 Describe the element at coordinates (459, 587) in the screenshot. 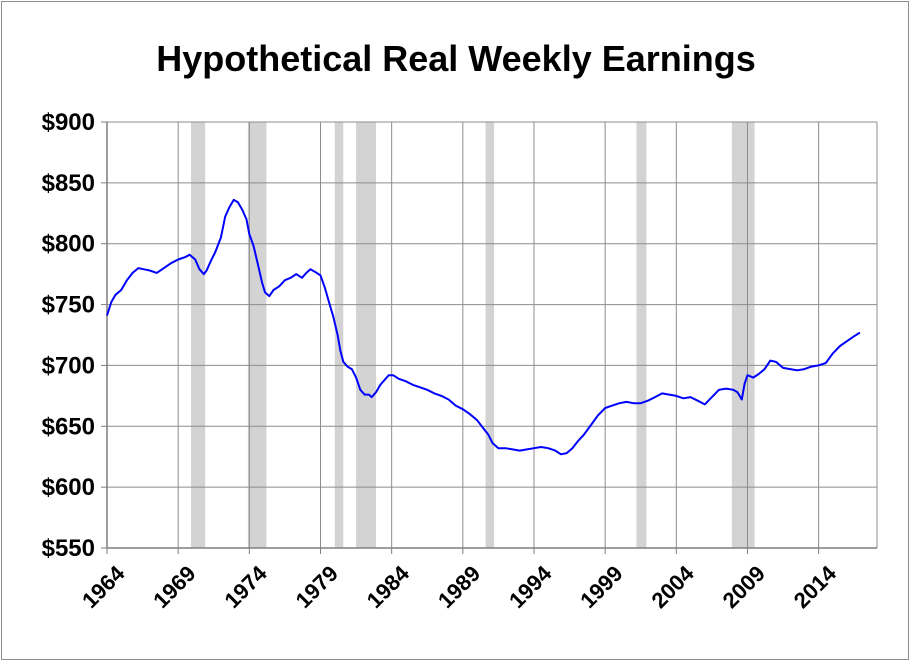

I see `x-tick-label: 1989` at that location.